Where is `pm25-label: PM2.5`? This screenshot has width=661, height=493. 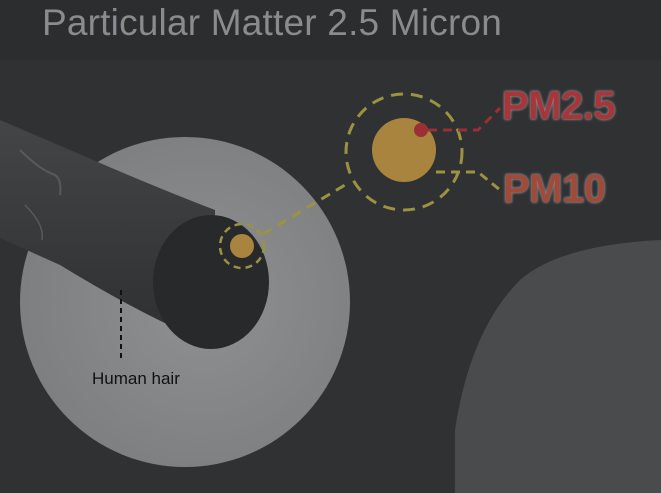
pm25-label: PM2.5 is located at coordinates (559, 106).